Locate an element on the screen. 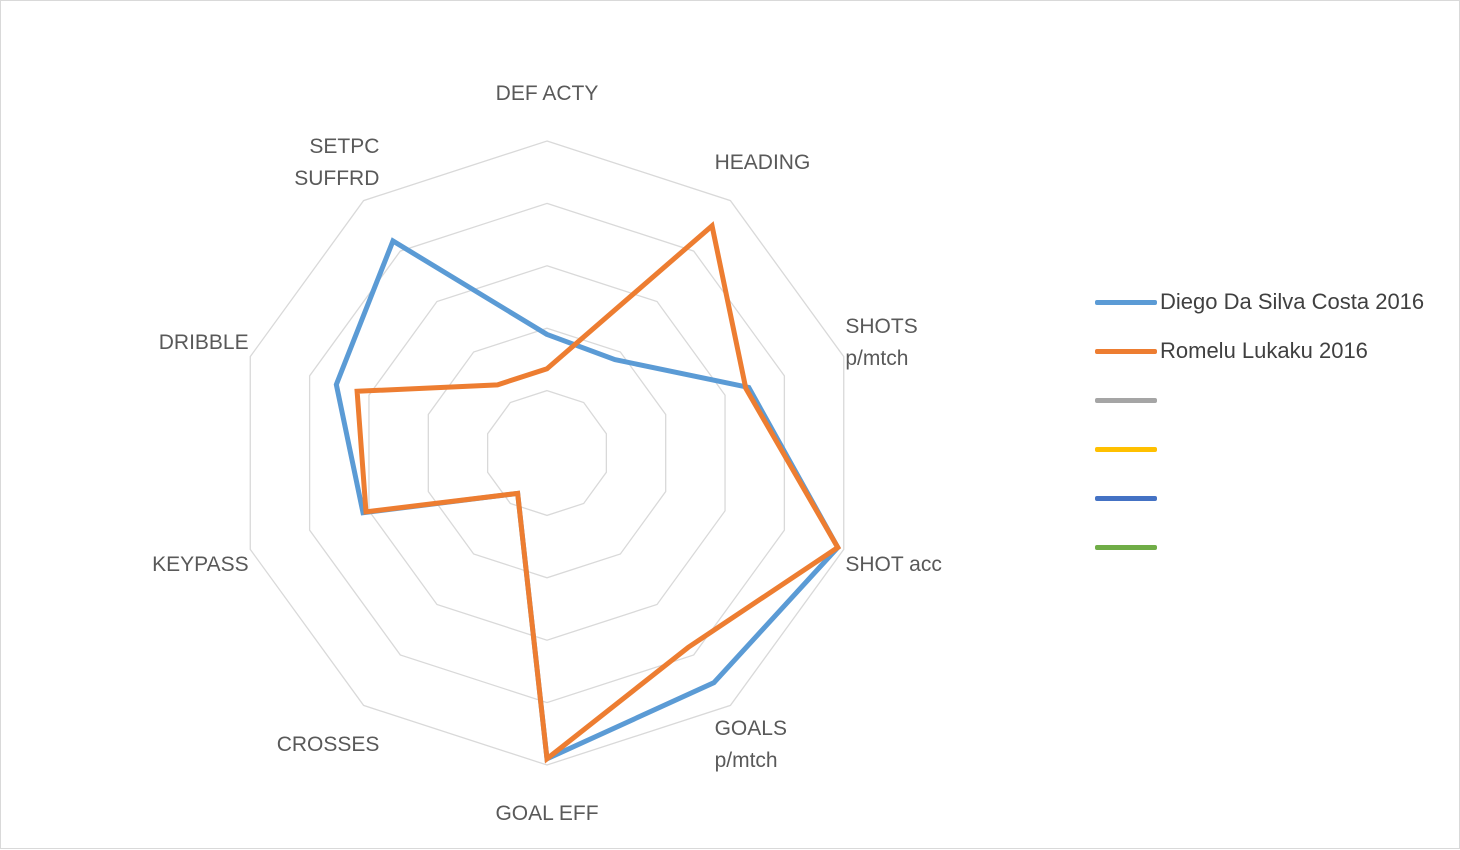 The width and height of the screenshot is (1460, 850). axis-label-line: CROSSES is located at coordinates (328, 744).